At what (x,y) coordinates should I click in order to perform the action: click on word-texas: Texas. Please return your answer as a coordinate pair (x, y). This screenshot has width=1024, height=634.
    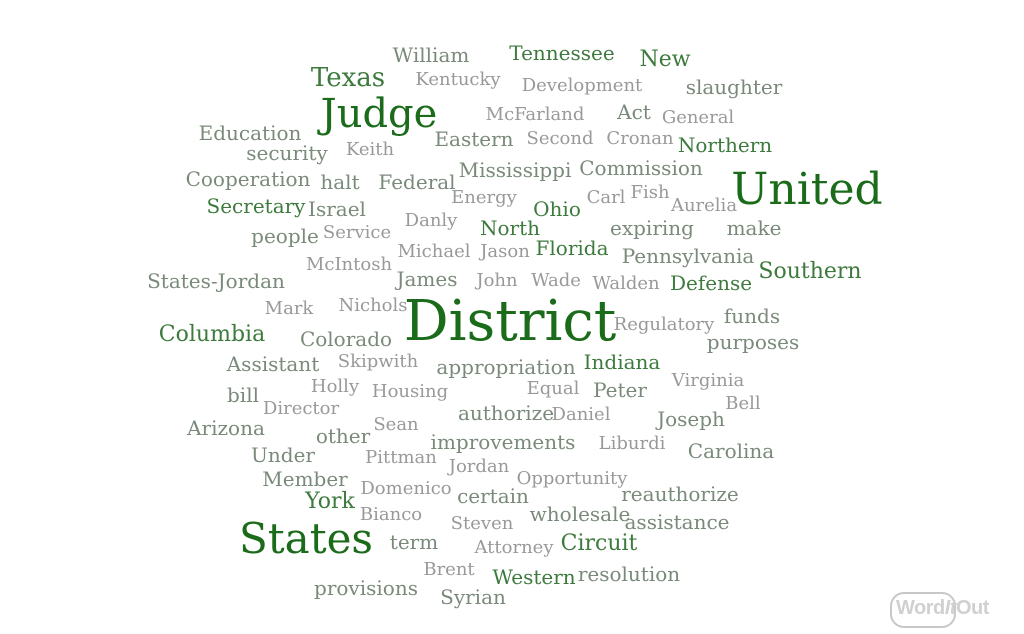
    Looking at the image, I should click on (348, 78).